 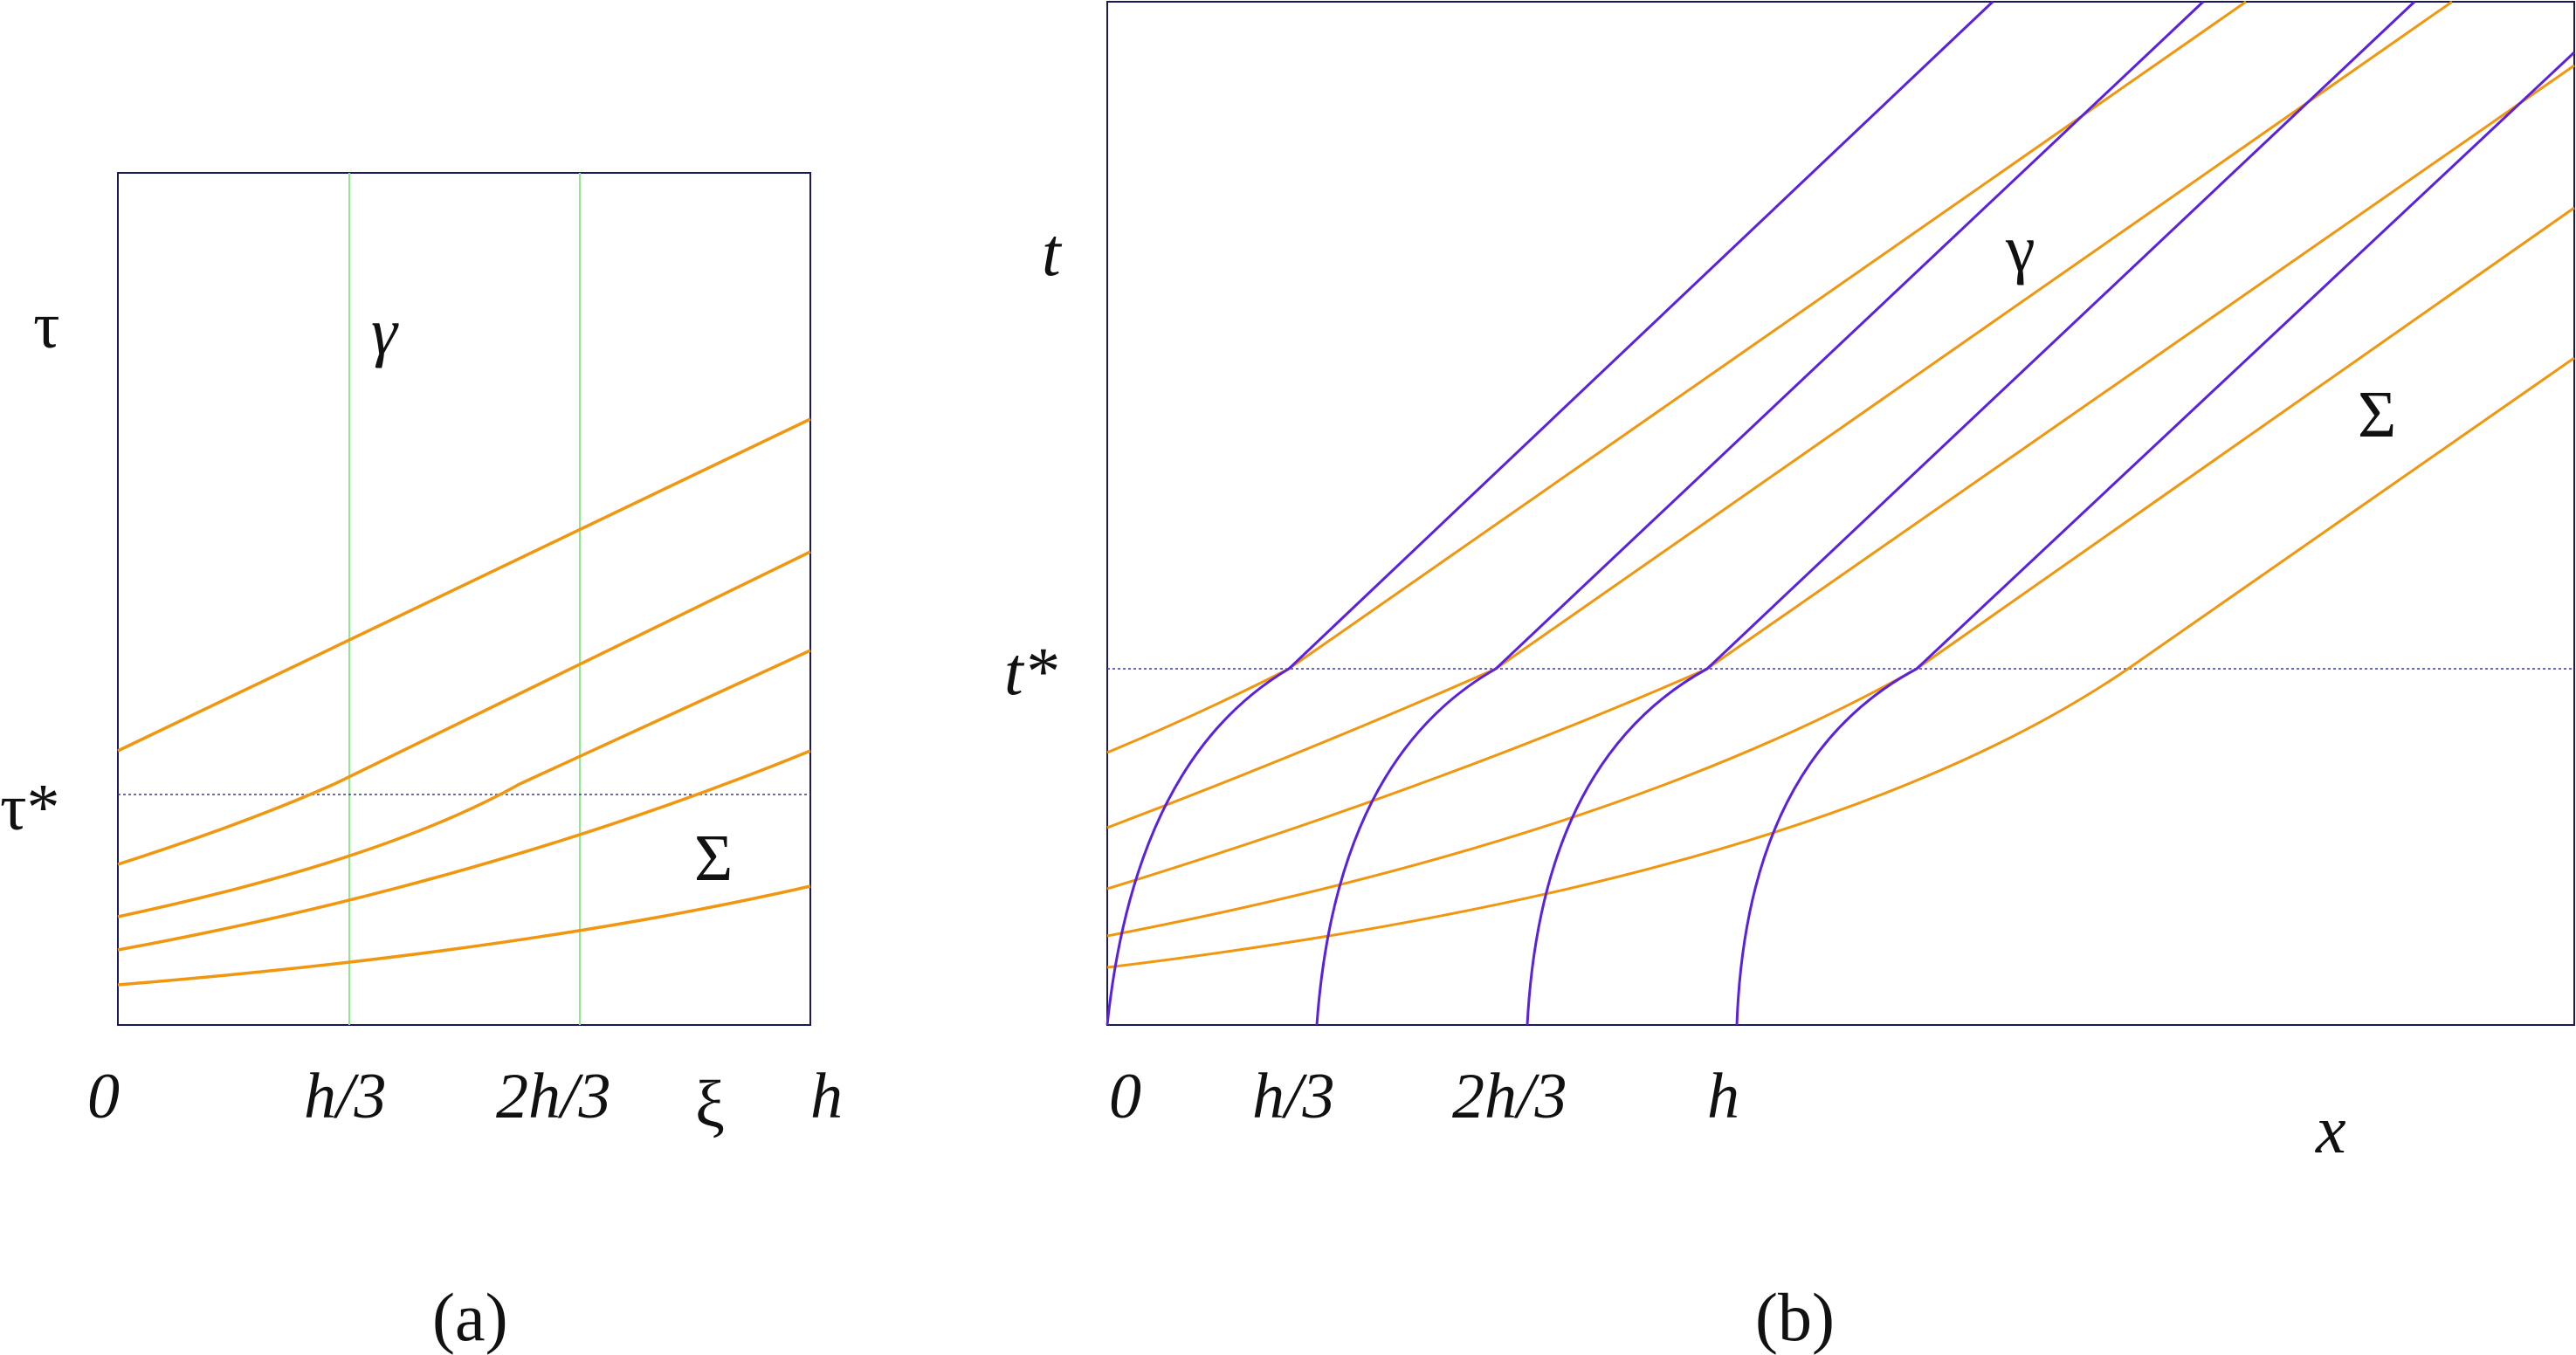 I want to click on panel-a-x-tick-h3: h/3, so click(x=345, y=1096).